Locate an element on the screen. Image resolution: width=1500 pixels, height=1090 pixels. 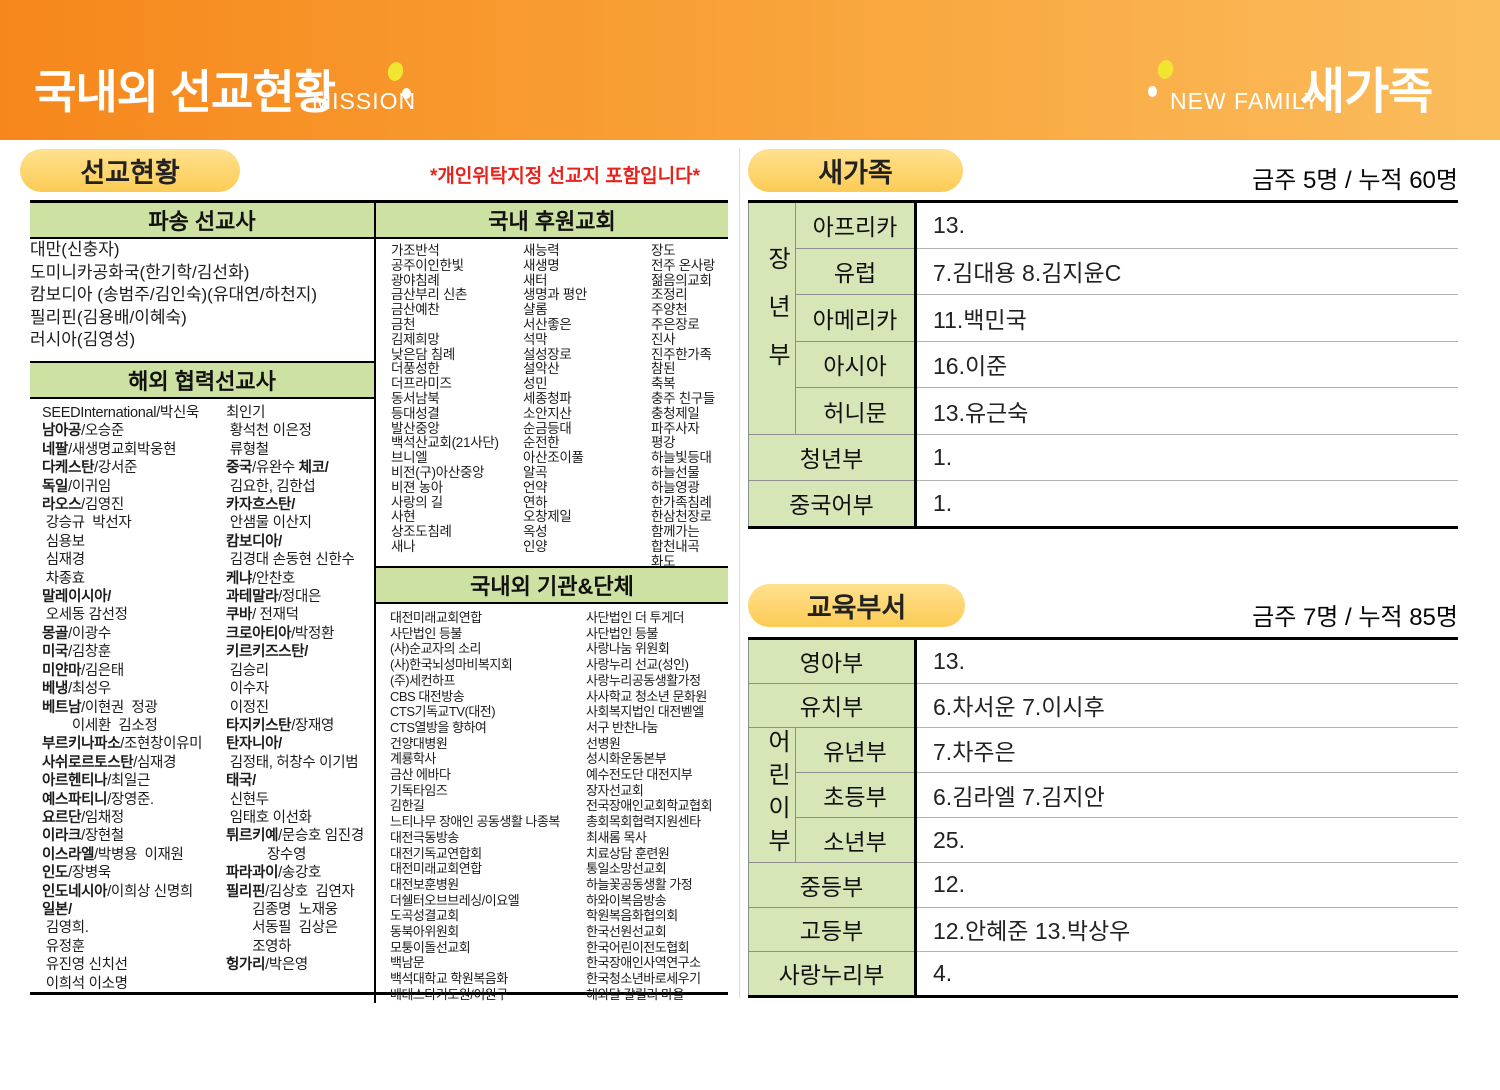
list-item: 미국/김창훈 is located at coordinates (76, 652).